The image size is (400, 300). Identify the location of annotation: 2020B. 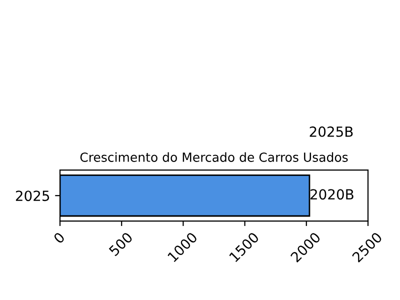
(332, 194).